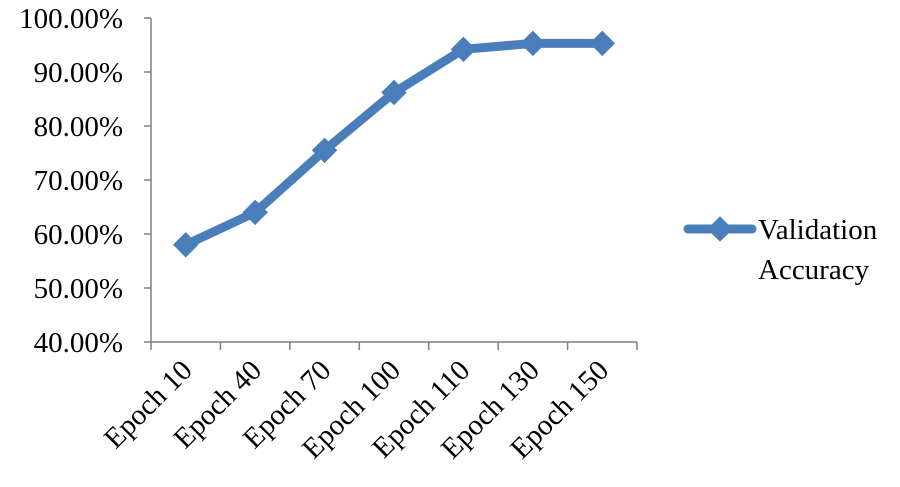 This screenshot has height=487, width=900. Describe the element at coordinates (720, 229) in the screenshot. I see `legend-marker` at that location.